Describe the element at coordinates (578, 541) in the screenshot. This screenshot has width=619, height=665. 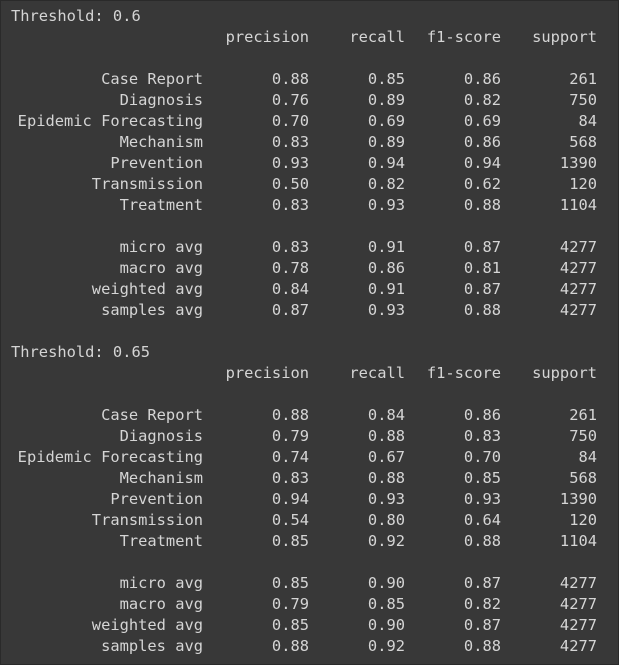
I see `row-support: 1104` at that location.